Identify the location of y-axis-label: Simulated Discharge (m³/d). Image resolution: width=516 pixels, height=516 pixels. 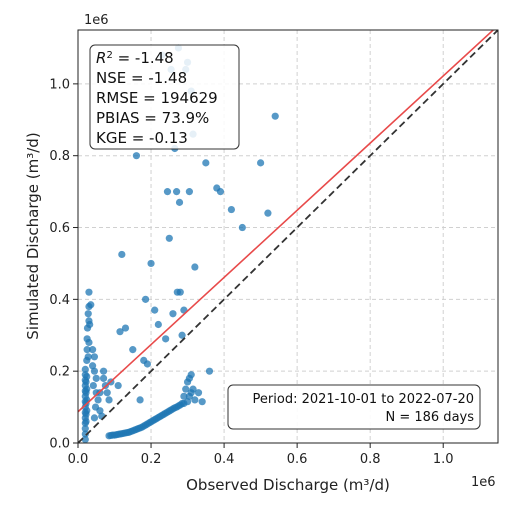
(33, 235).